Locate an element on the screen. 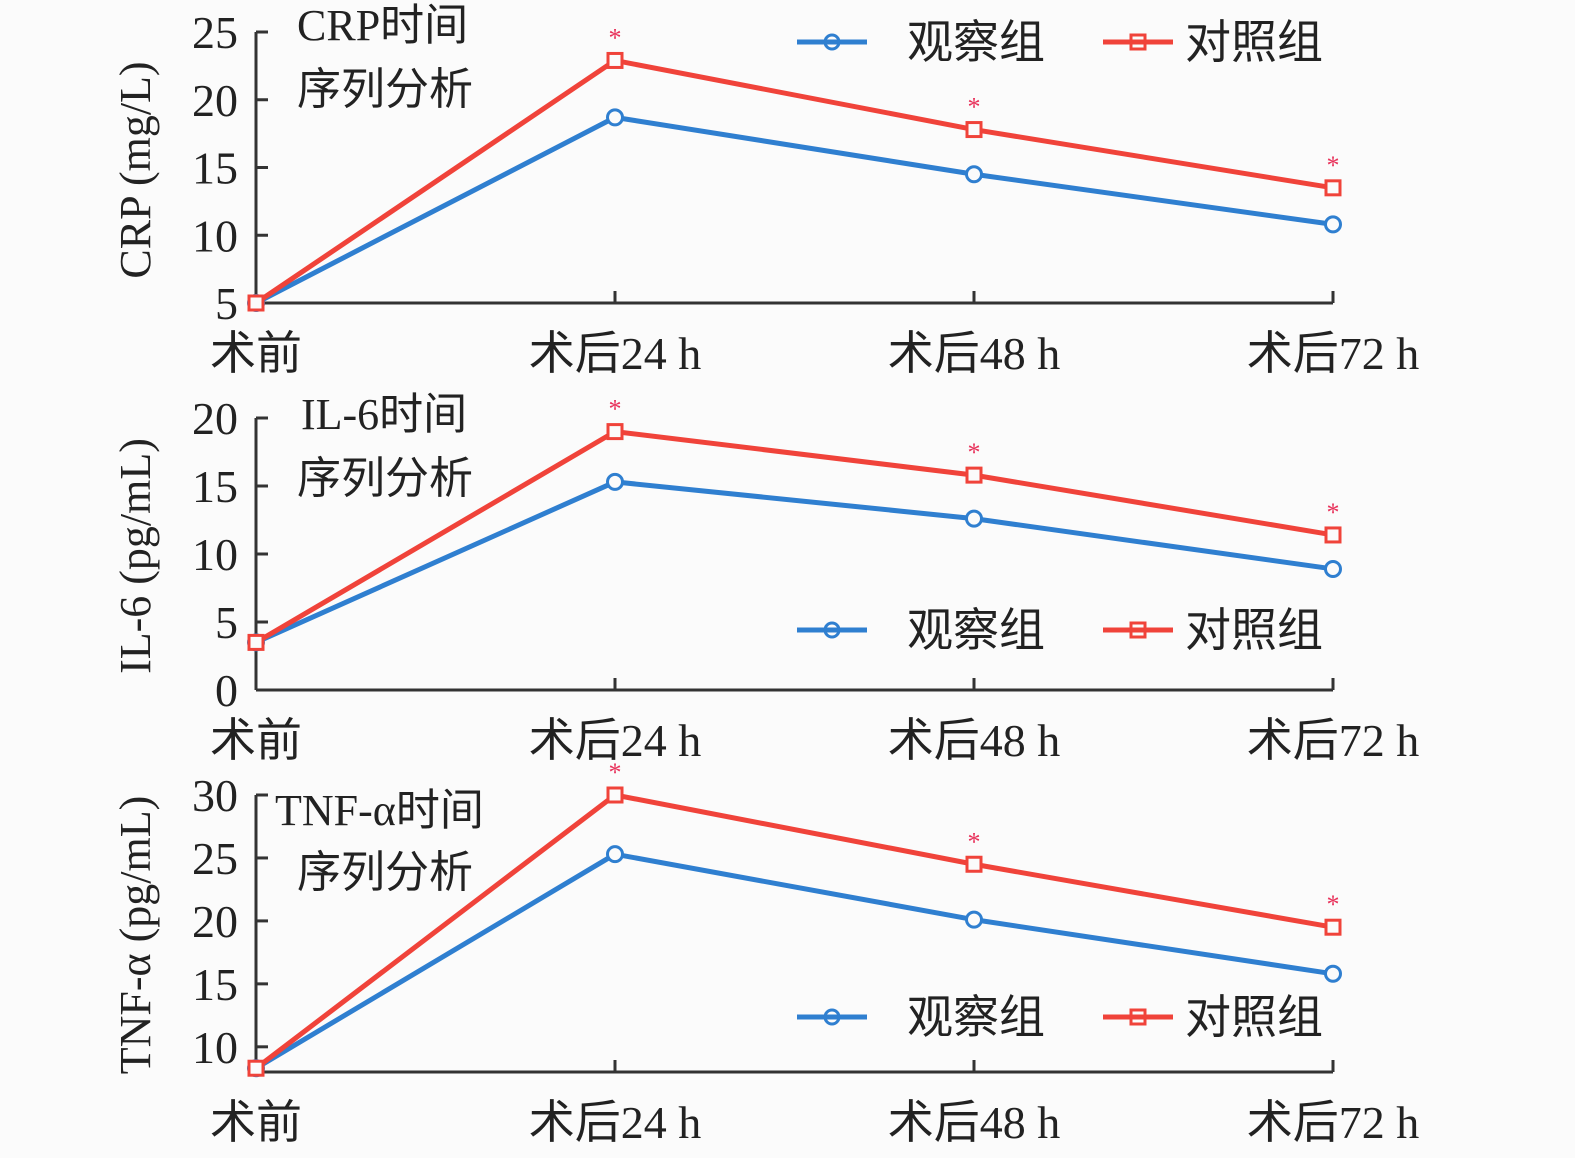 The width and height of the screenshot is (1575, 1158). crp-legend-control-marker is located at coordinates (1138, 42).